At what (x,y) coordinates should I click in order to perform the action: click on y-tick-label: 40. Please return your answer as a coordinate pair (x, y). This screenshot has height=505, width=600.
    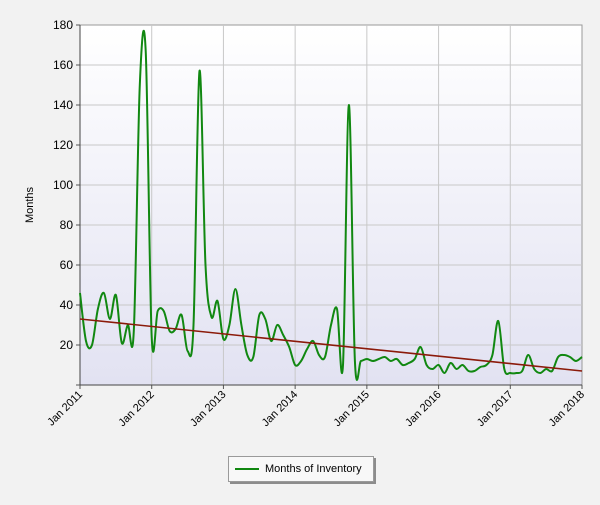
    Looking at the image, I should click on (67, 305).